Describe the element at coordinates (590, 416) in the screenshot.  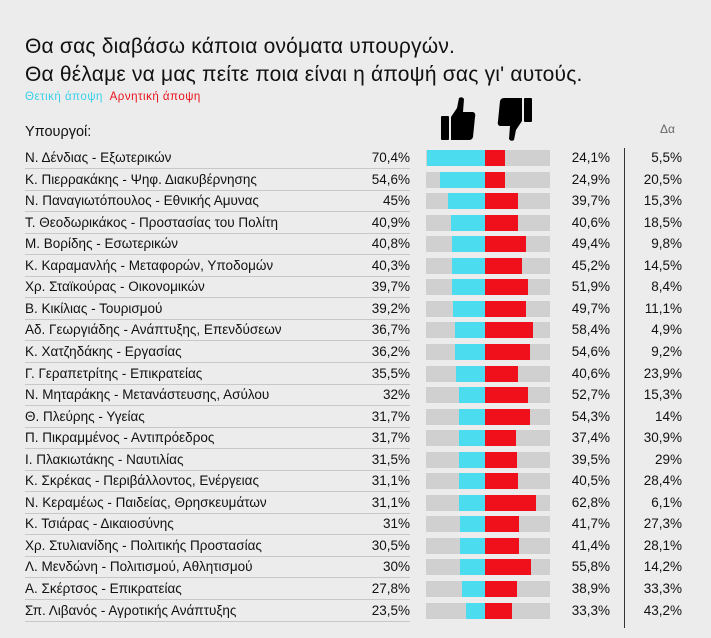
I see `negative-value-label: 54,3%` at that location.